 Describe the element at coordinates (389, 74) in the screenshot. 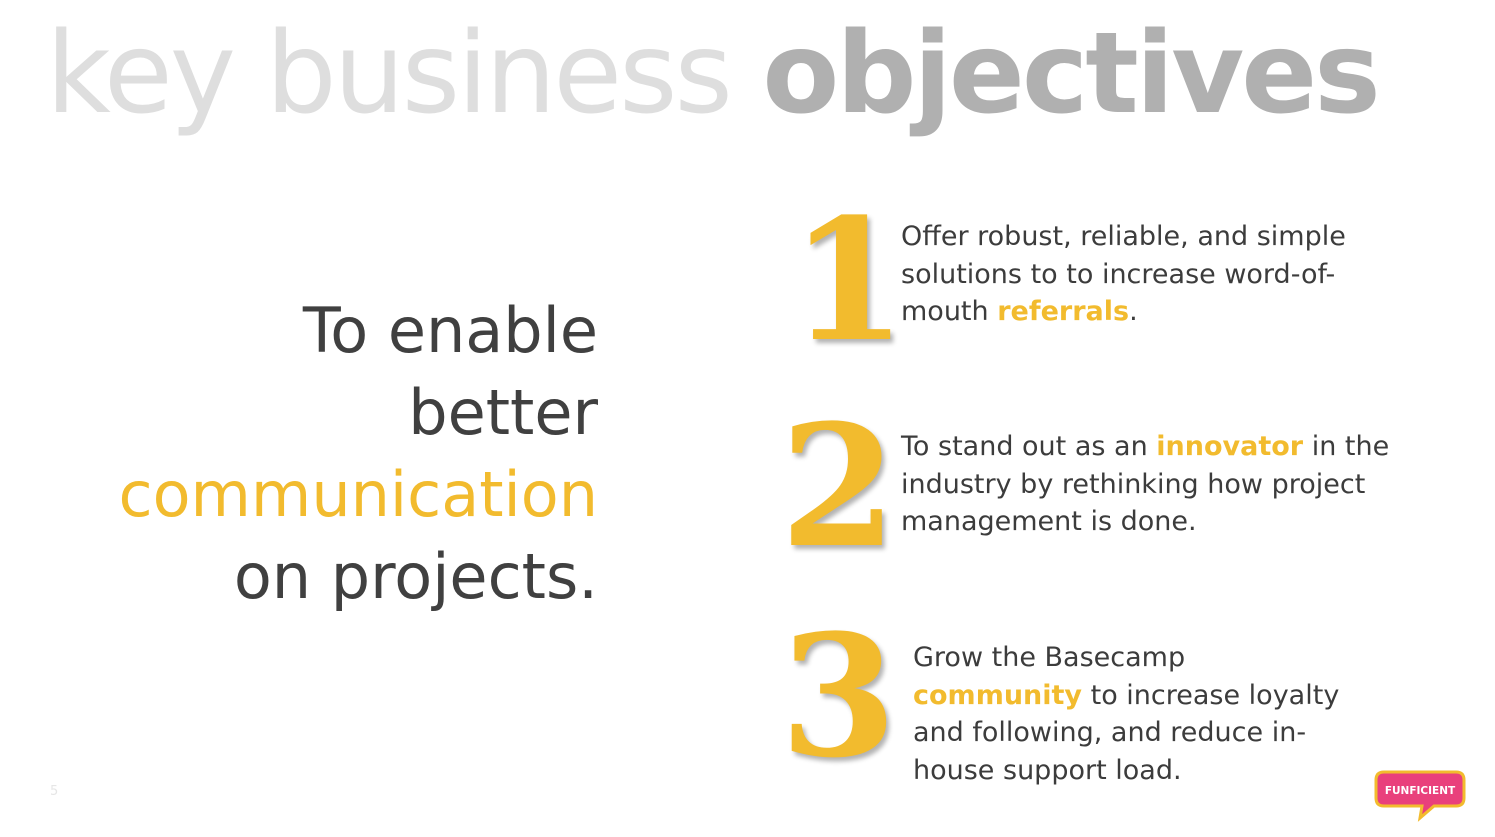

I see `title-light-text: key business` at that location.